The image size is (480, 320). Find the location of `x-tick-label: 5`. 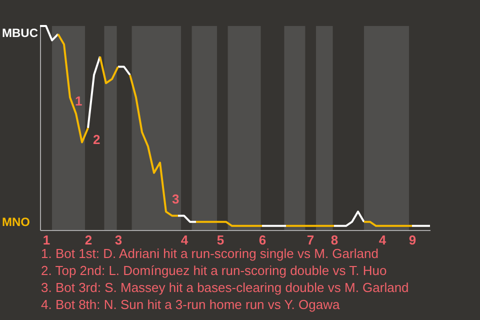

x-tick-label: 5 is located at coordinates (220, 240).